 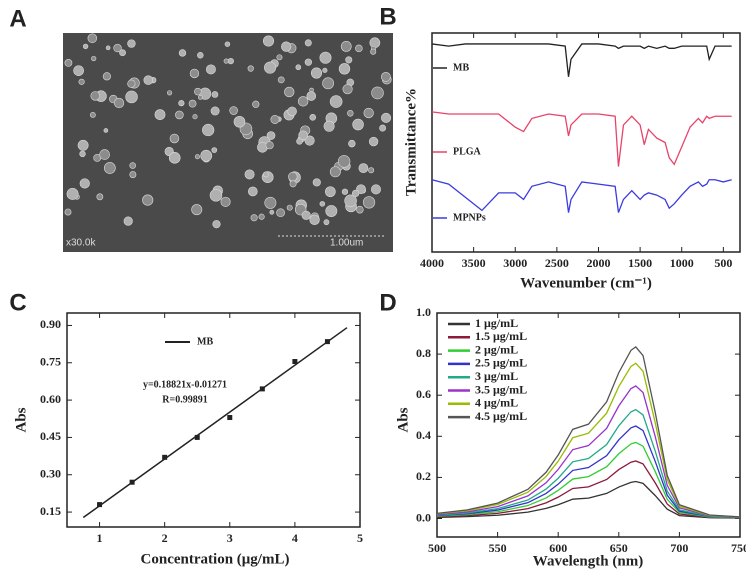 I want to click on data-point, so click(x=165, y=457).